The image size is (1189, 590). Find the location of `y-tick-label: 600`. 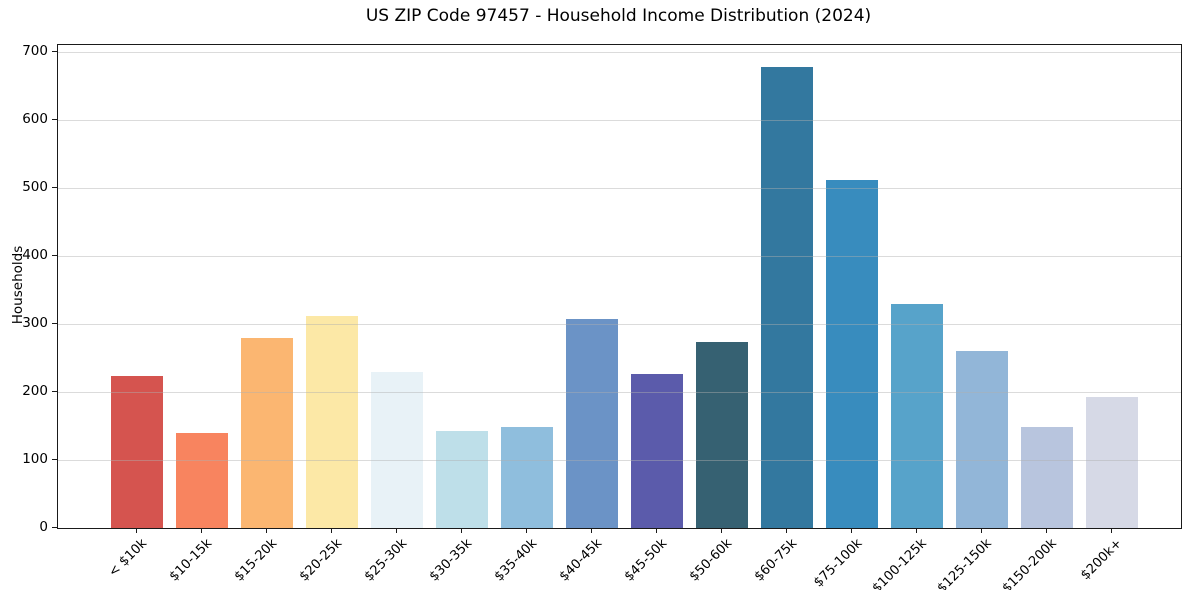

y-tick-label: 600 is located at coordinates (35, 118).